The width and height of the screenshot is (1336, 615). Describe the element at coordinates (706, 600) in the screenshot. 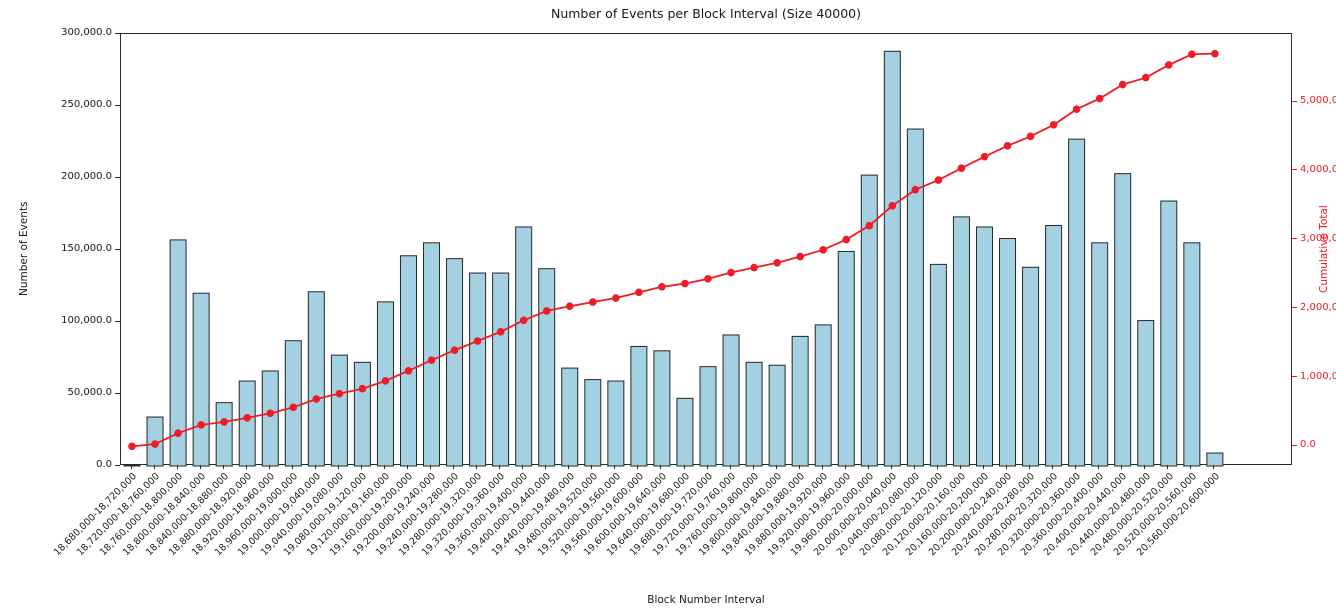

I see `x-axis-label: Block Number Interval` at that location.